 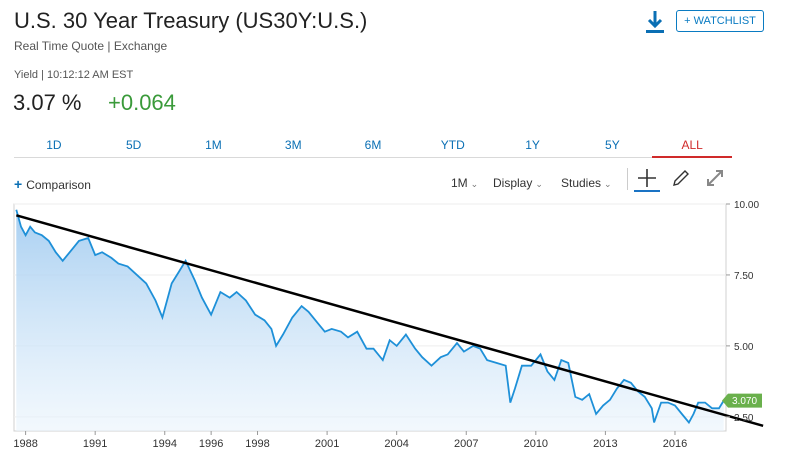 I want to click on x-tick-label: 2001, so click(x=327, y=444).